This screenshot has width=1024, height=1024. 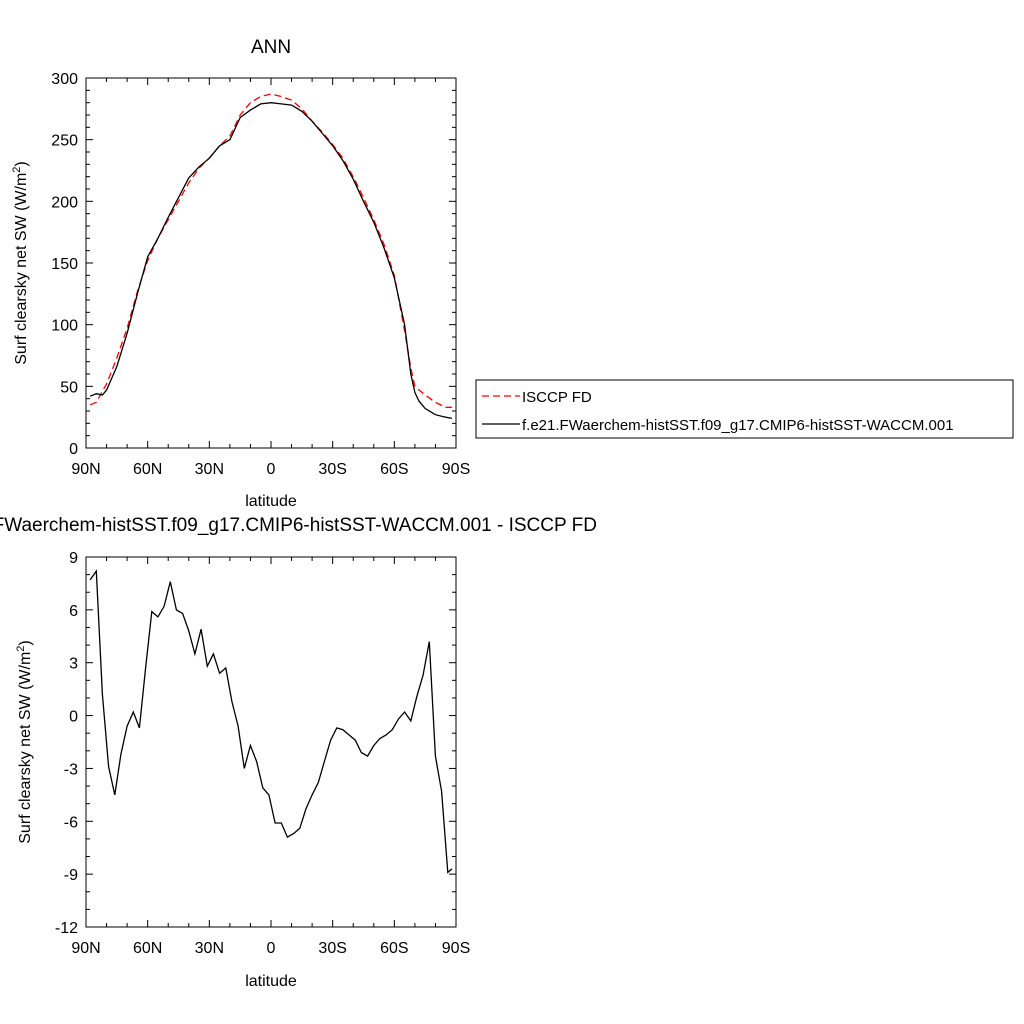 What do you see at coordinates (69, 387) in the screenshot?
I see `y-tick-label: 50` at bounding box center [69, 387].